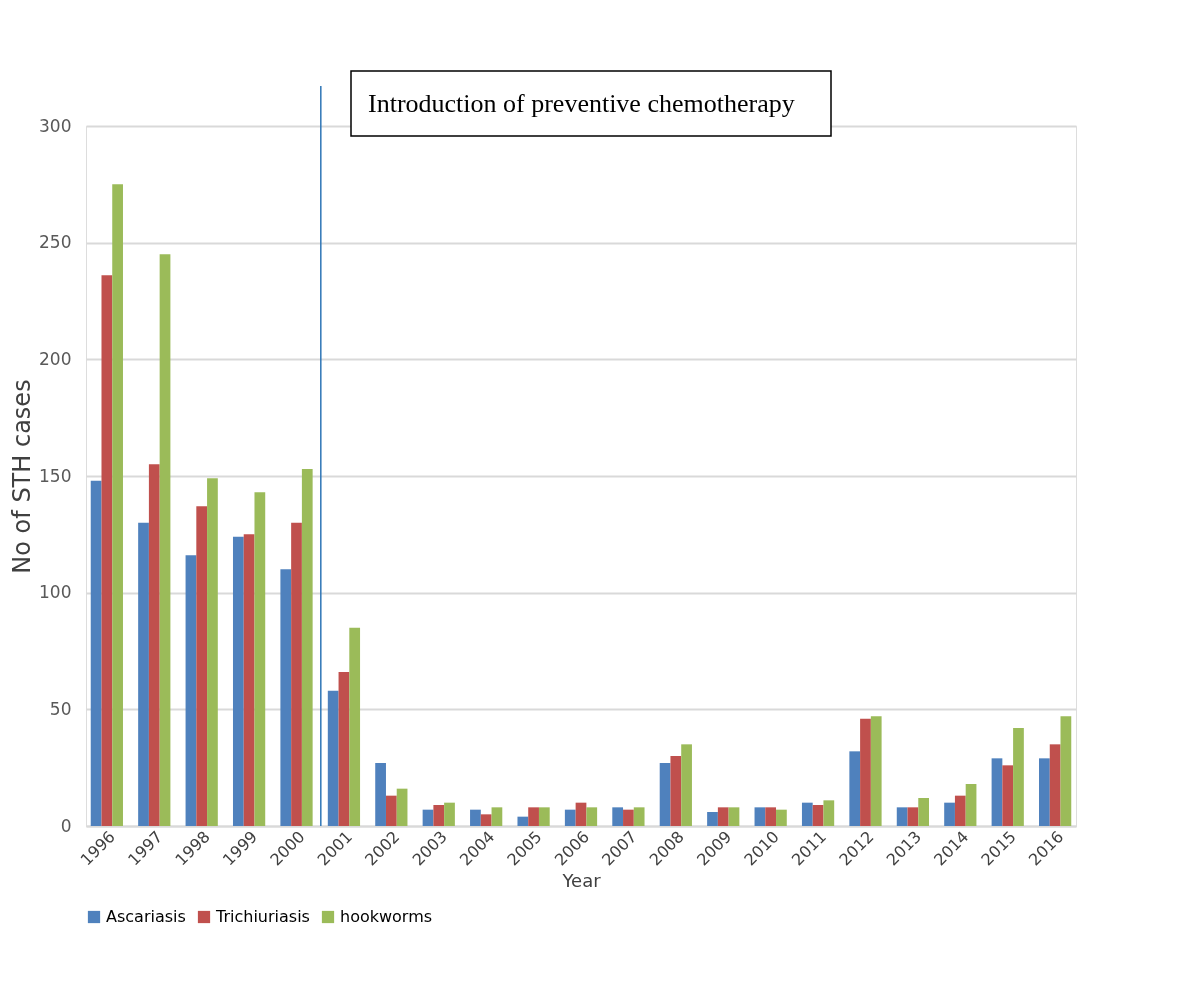  I want to click on y-tick-label: 150, so click(55, 475).